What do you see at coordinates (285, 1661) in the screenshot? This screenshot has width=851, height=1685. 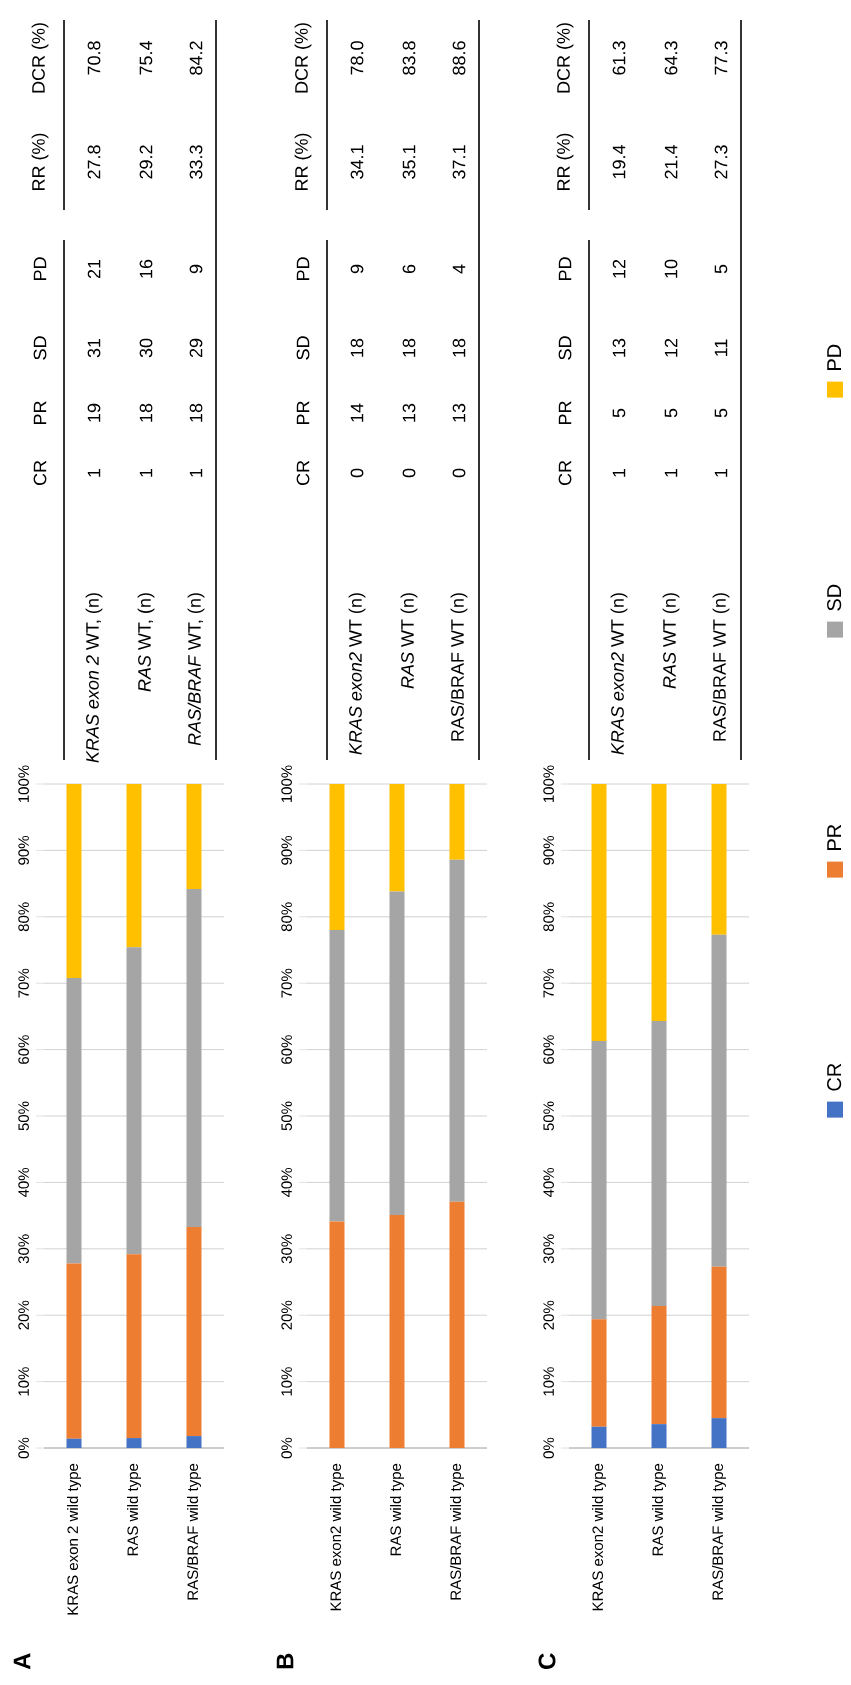 I see `text: B` at bounding box center [285, 1661].